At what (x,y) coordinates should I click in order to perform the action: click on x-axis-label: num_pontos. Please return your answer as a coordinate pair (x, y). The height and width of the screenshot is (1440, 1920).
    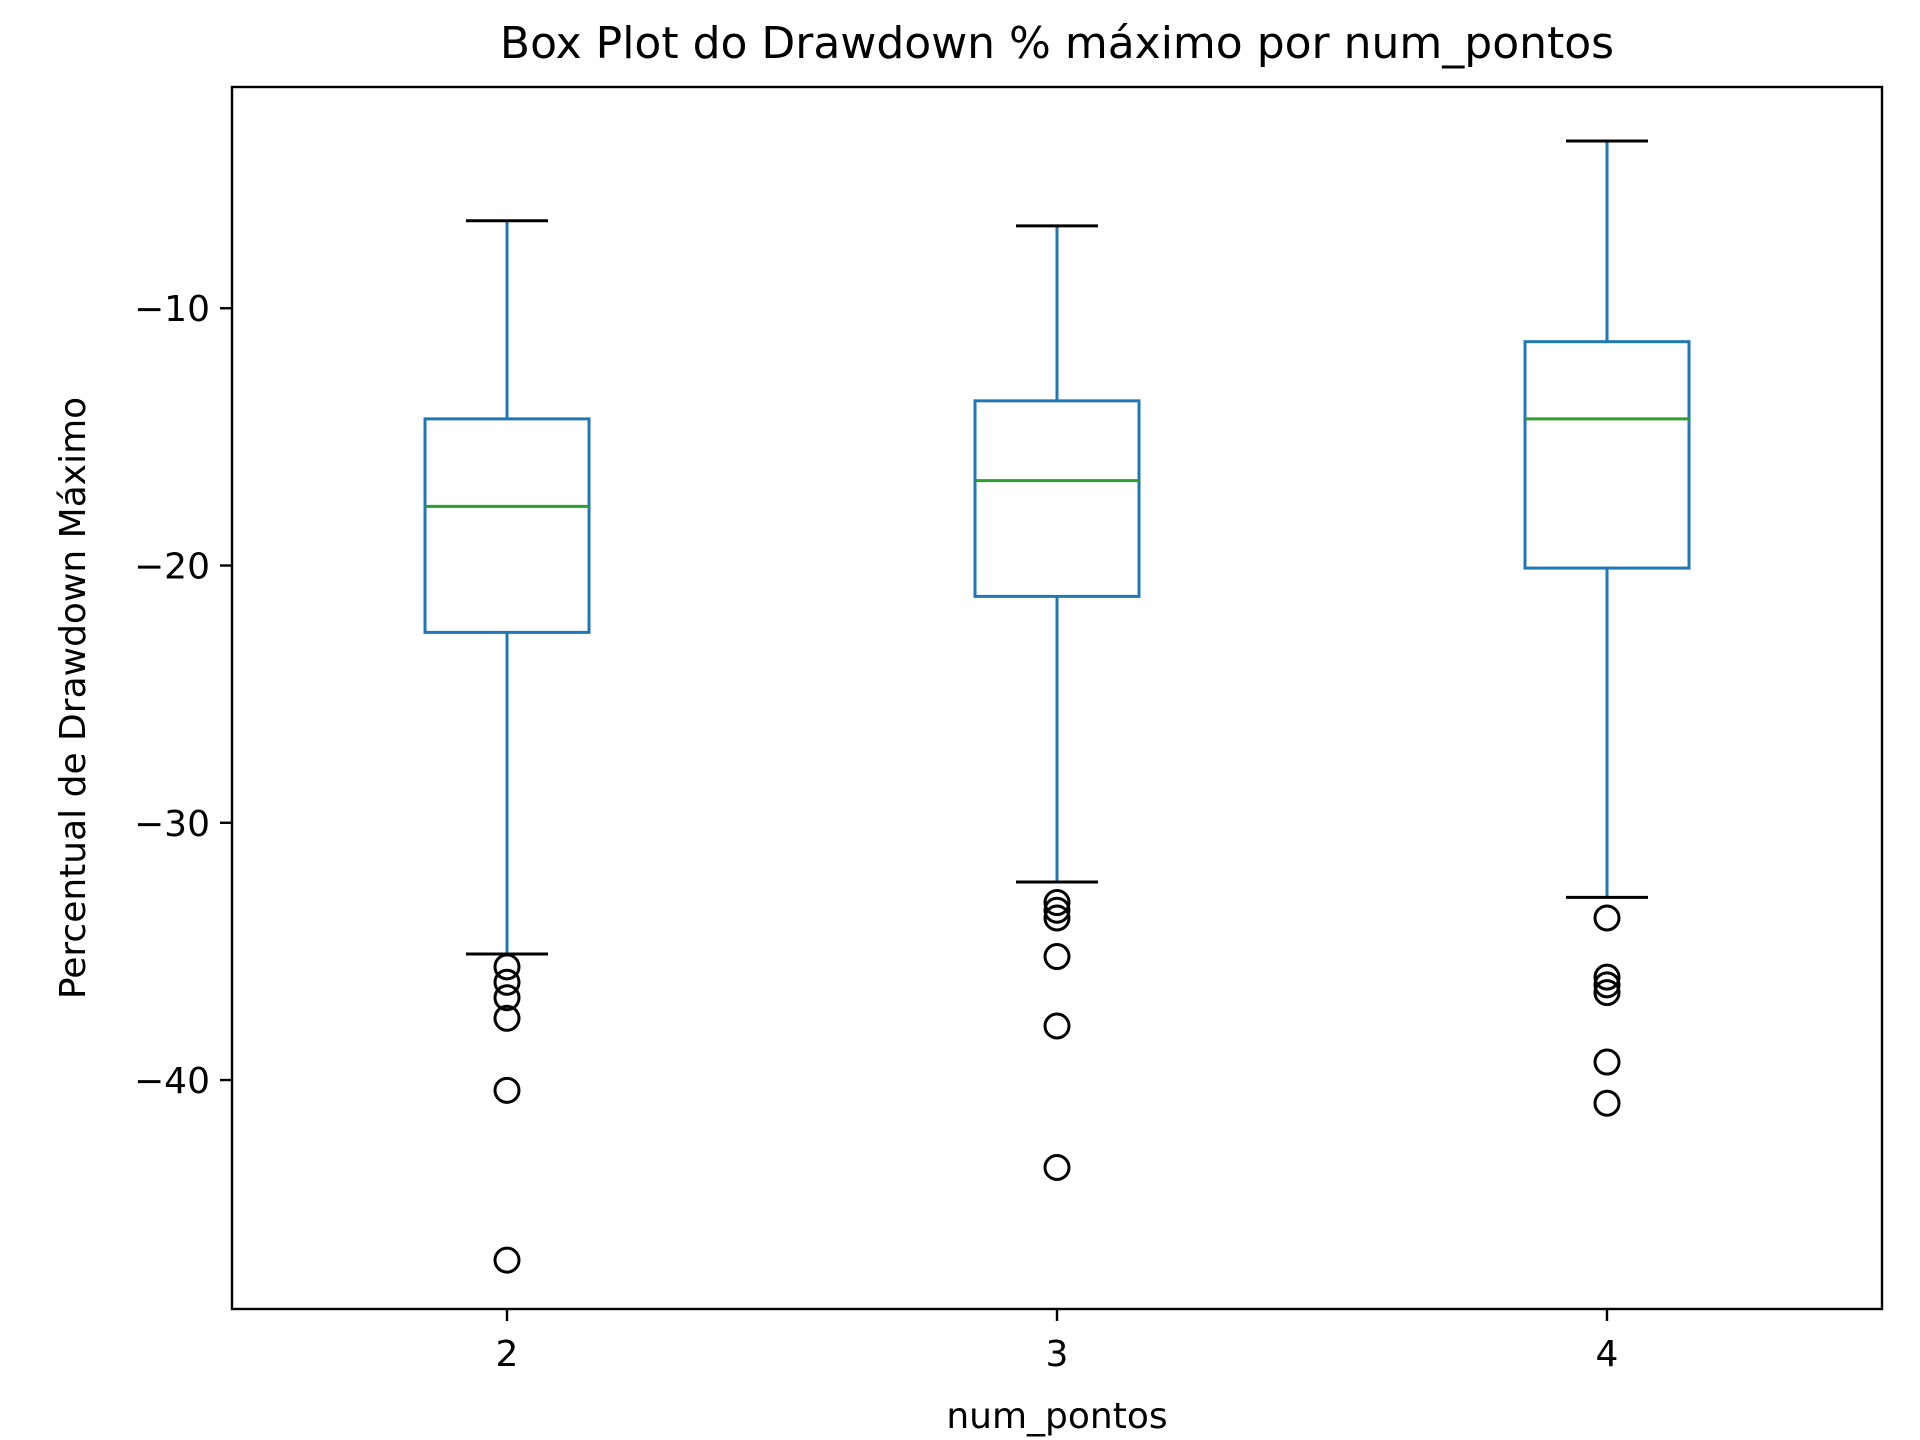
    Looking at the image, I should click on (1056, 1416).